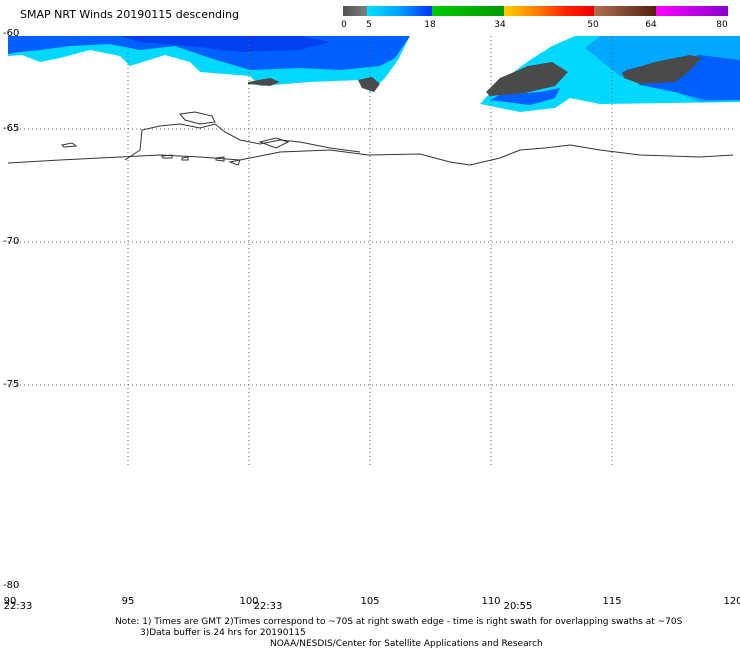  What do you see at coordinates (722, 25) in the screenshot?
I see `colorbar-tick-label: 80` at bounding box center [722, 25].